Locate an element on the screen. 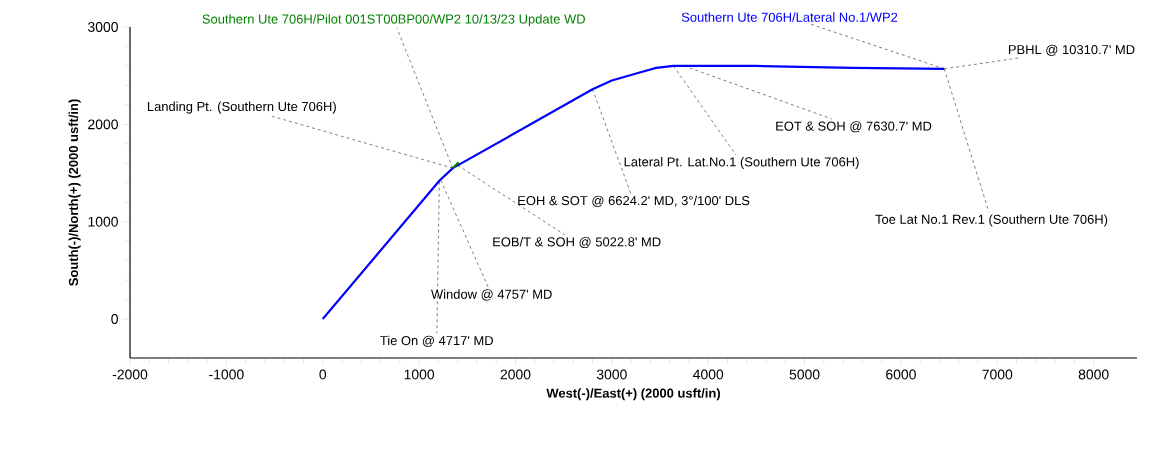 Image resolution: width=1160 pixels, height=453 pixels. x-tick-label: -2000 is located at coordinates (130, 374).